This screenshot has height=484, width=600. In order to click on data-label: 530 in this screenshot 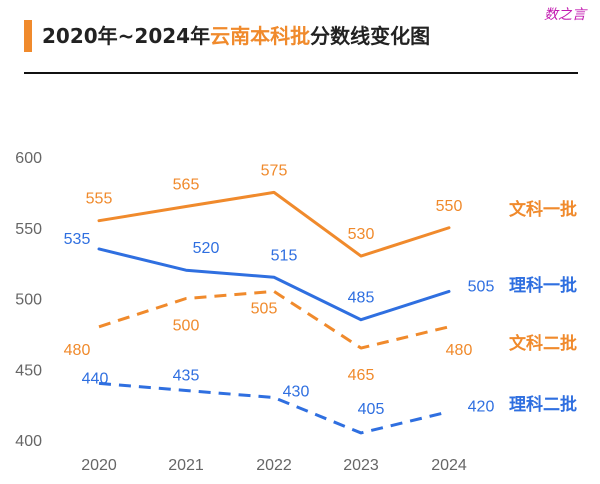, I will do `click(361, 234)`.